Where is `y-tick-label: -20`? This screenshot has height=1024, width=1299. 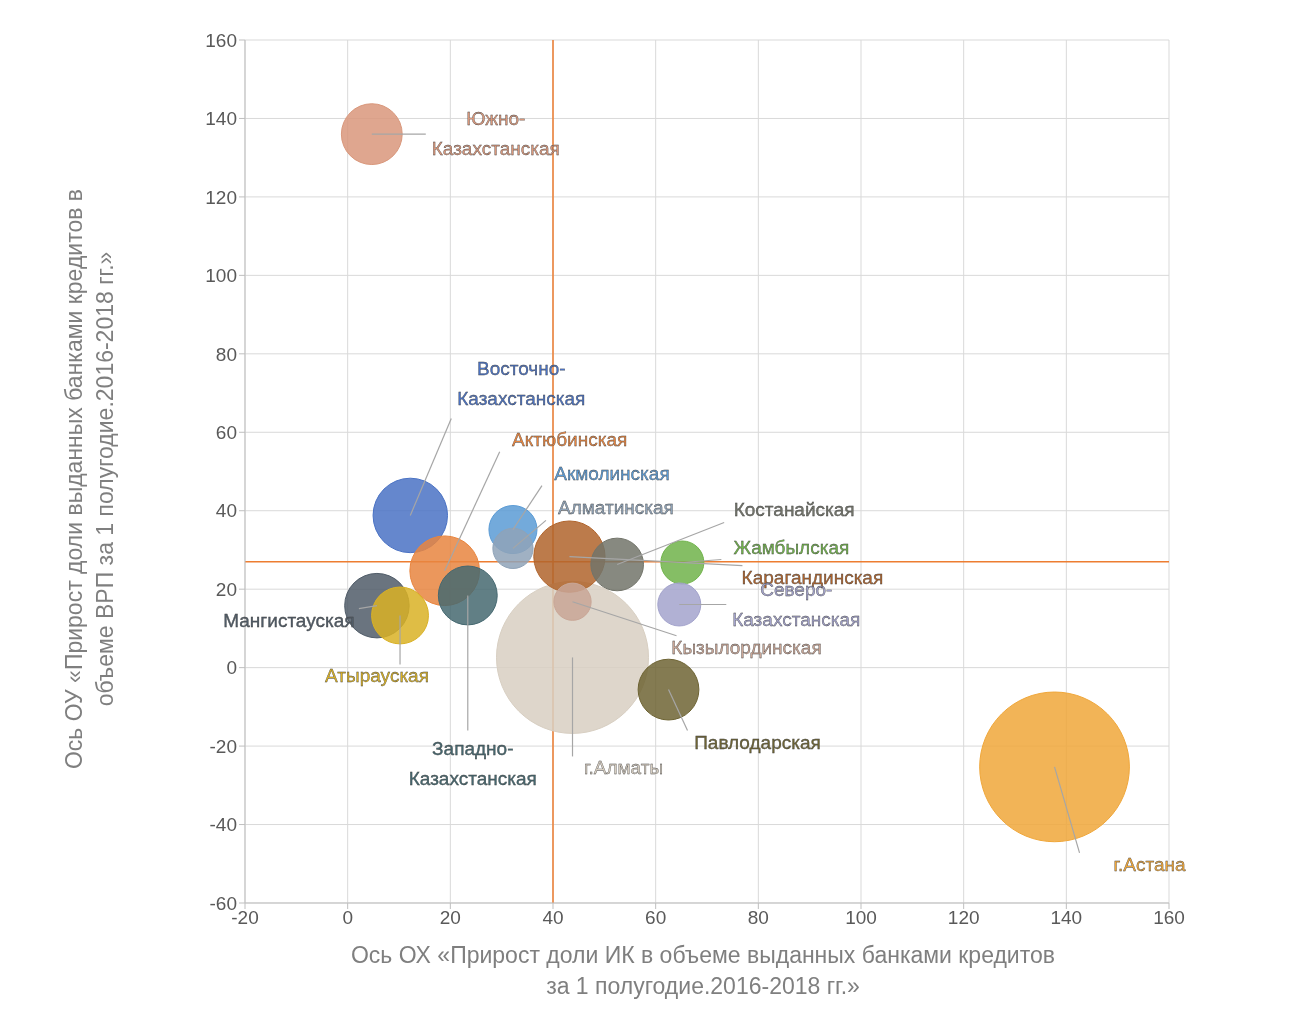
y-tick-label: -20 is located at coordinates (223, 746).